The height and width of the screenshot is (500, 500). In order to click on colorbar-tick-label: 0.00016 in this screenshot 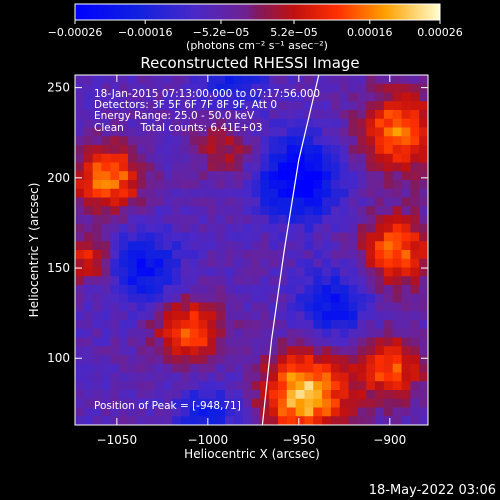, I will do `click(370, 32)`.